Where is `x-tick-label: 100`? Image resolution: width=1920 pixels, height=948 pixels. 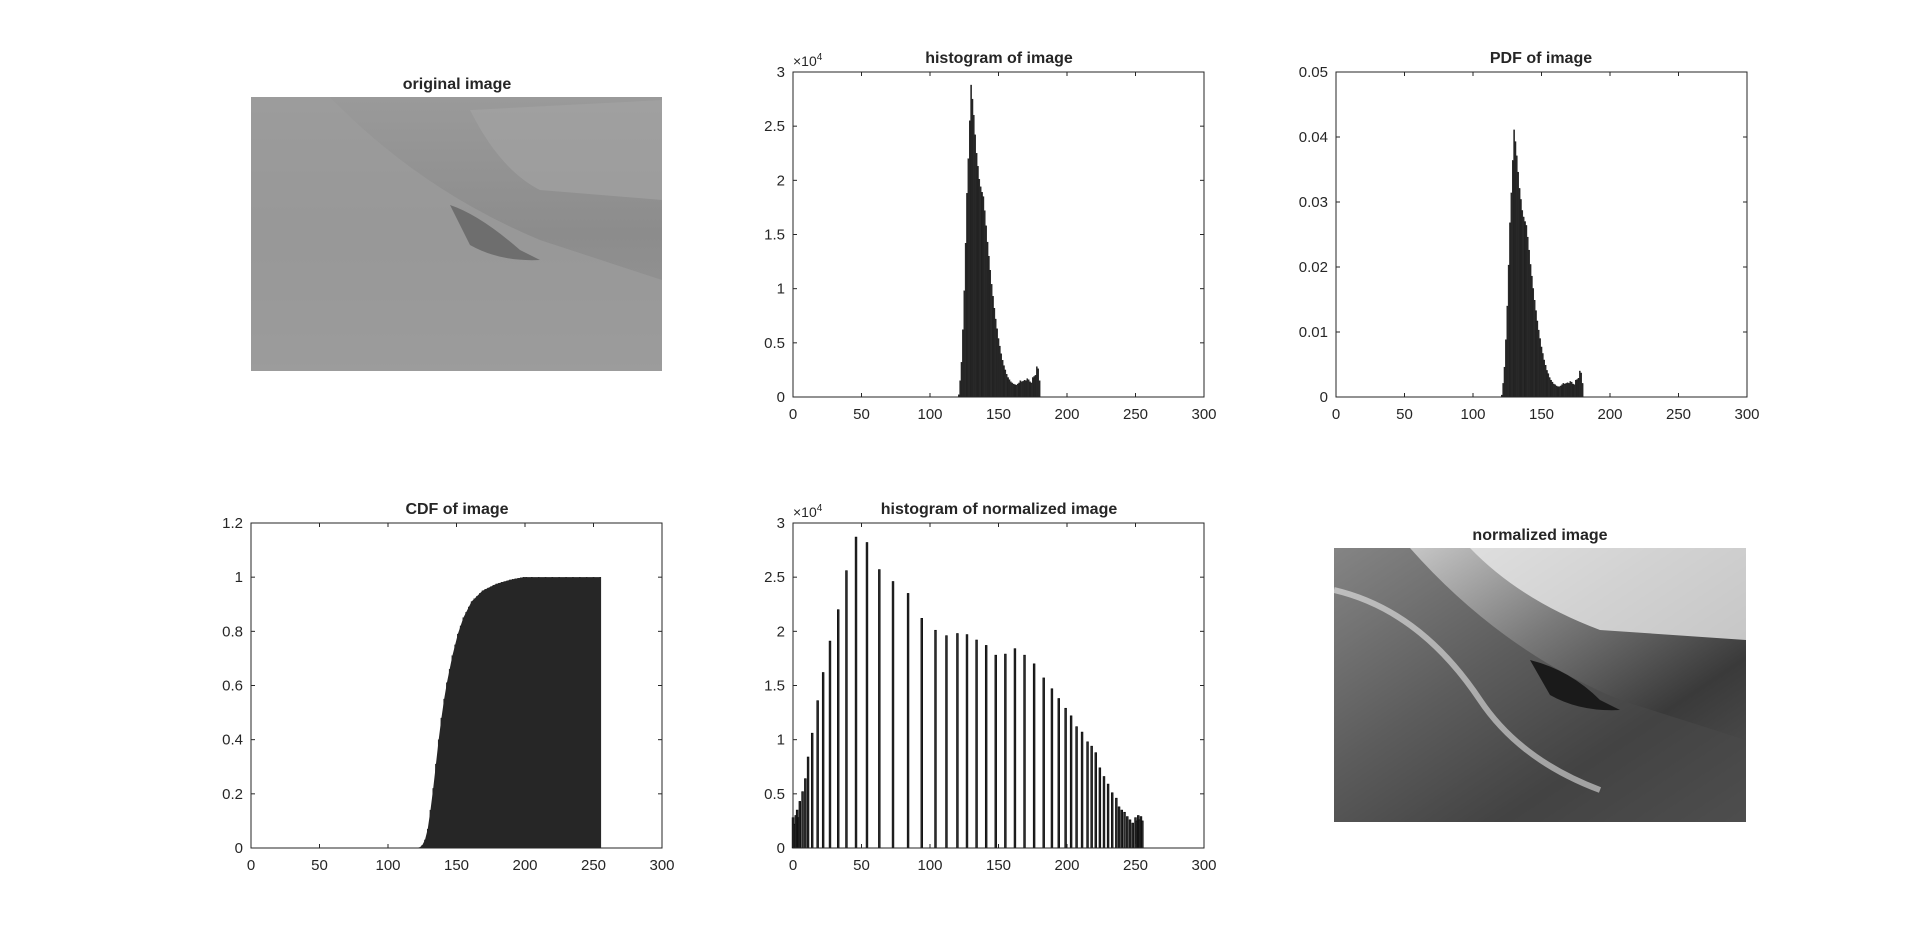
x-tick-label: 100 is located at coordinates (929, 414).